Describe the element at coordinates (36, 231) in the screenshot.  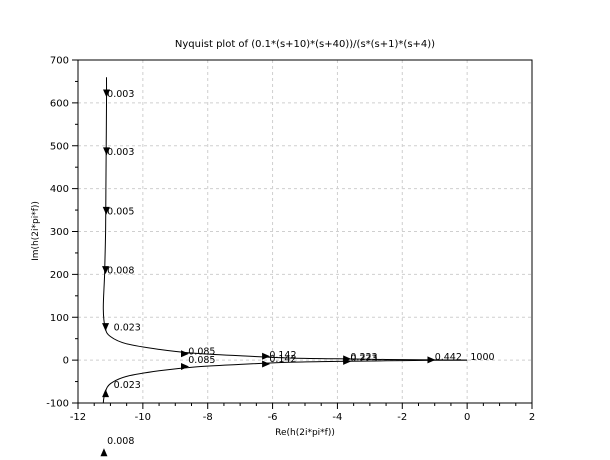
I see `y-axis-label: Im(h(2i*pi*f))` at that location.